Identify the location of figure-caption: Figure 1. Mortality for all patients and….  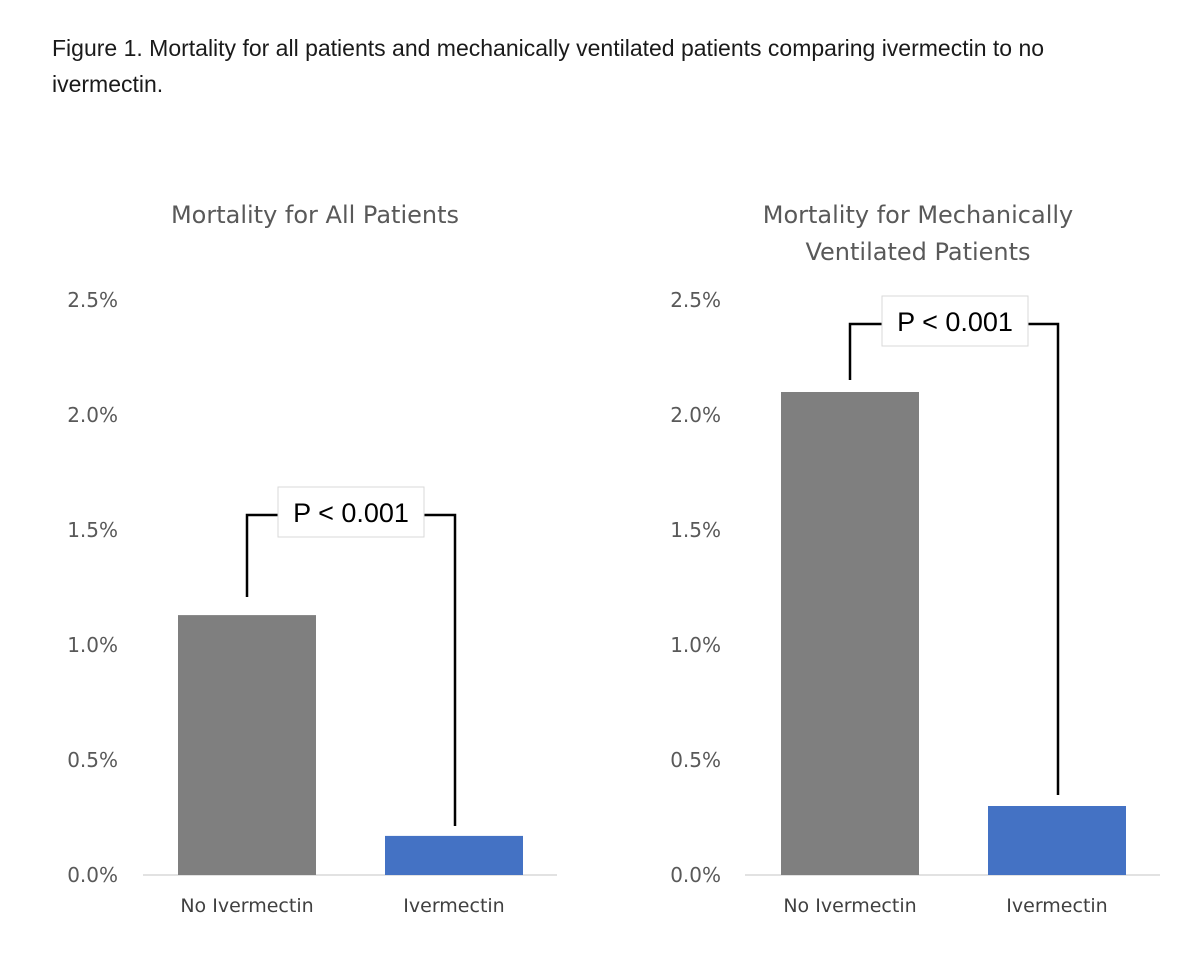
(597, 66).